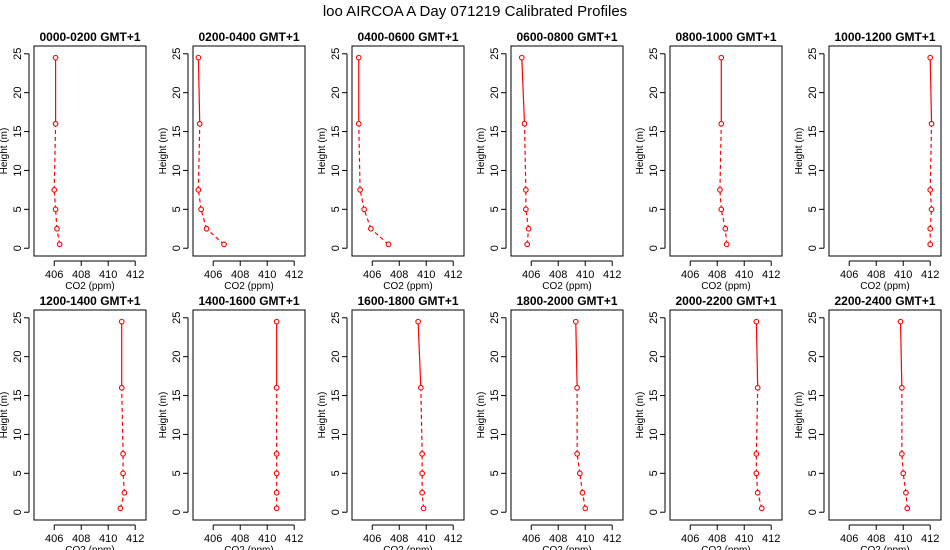  I want to click on panel-title: 1800-2000 GMT+1, so click(566, 301).